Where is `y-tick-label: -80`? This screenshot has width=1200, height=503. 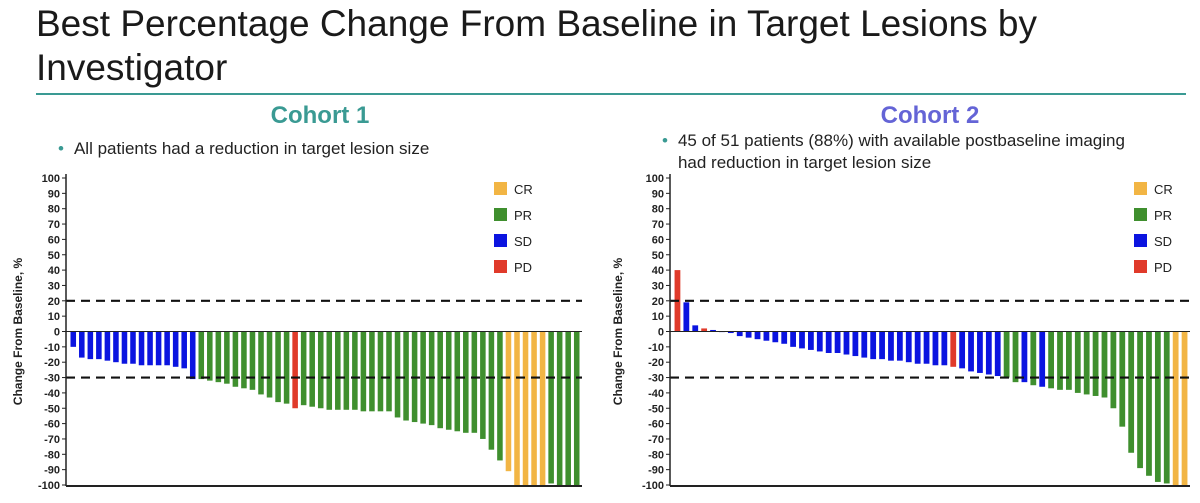 y-tick-label: -80 is located at coordinates (656, 455).